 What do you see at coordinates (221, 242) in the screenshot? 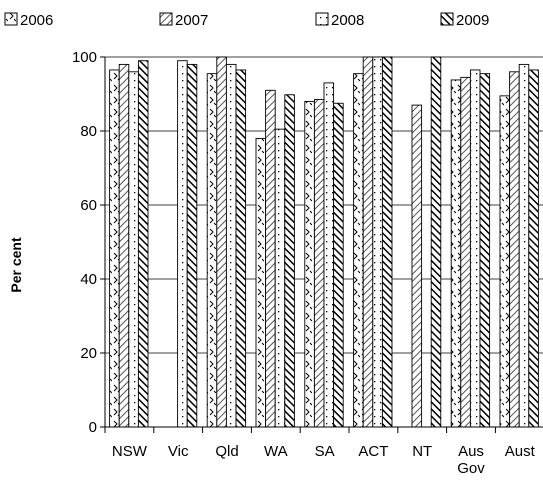
I see `bar-qld-2007` at bounding box center [221, 242].